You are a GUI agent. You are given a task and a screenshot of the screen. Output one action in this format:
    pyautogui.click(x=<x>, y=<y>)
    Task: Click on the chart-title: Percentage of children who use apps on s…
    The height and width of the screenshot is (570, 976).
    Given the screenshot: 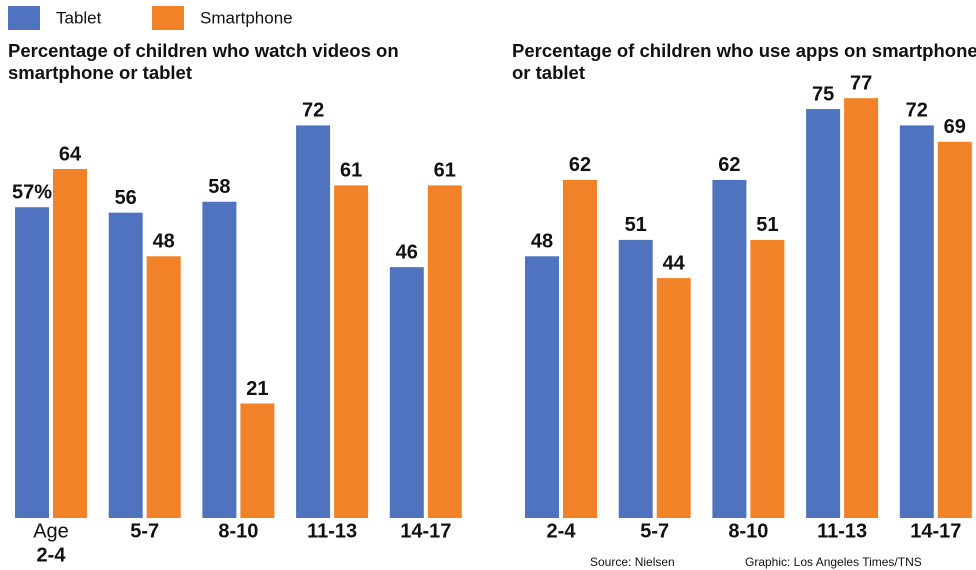 What is the action you would take?
    pyautogui.click(x=744, y=61)
    